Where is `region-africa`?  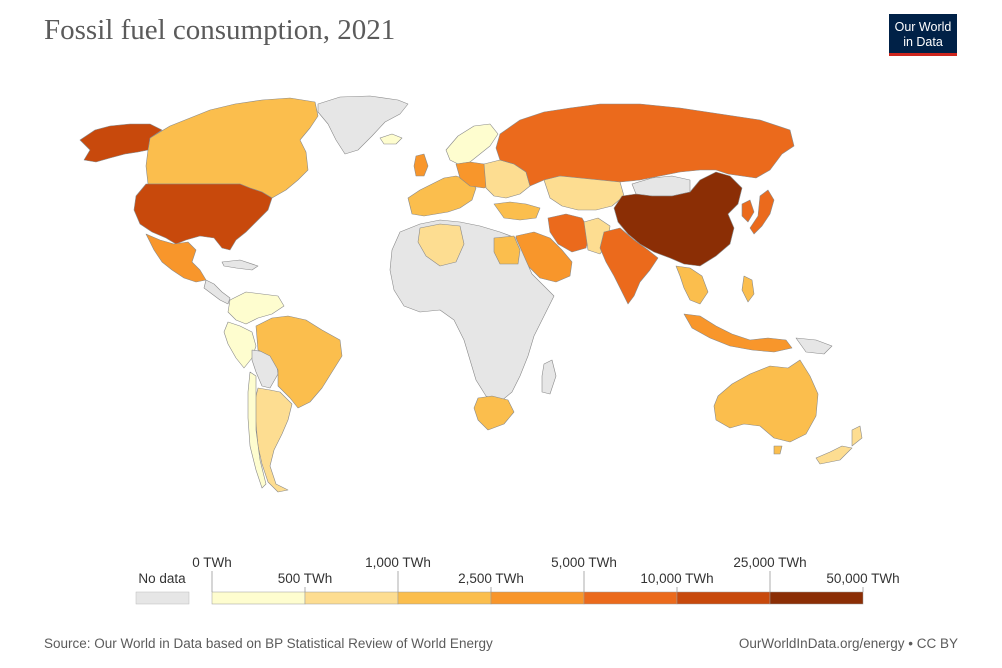 region-africa is located at coordinates (472, 311).